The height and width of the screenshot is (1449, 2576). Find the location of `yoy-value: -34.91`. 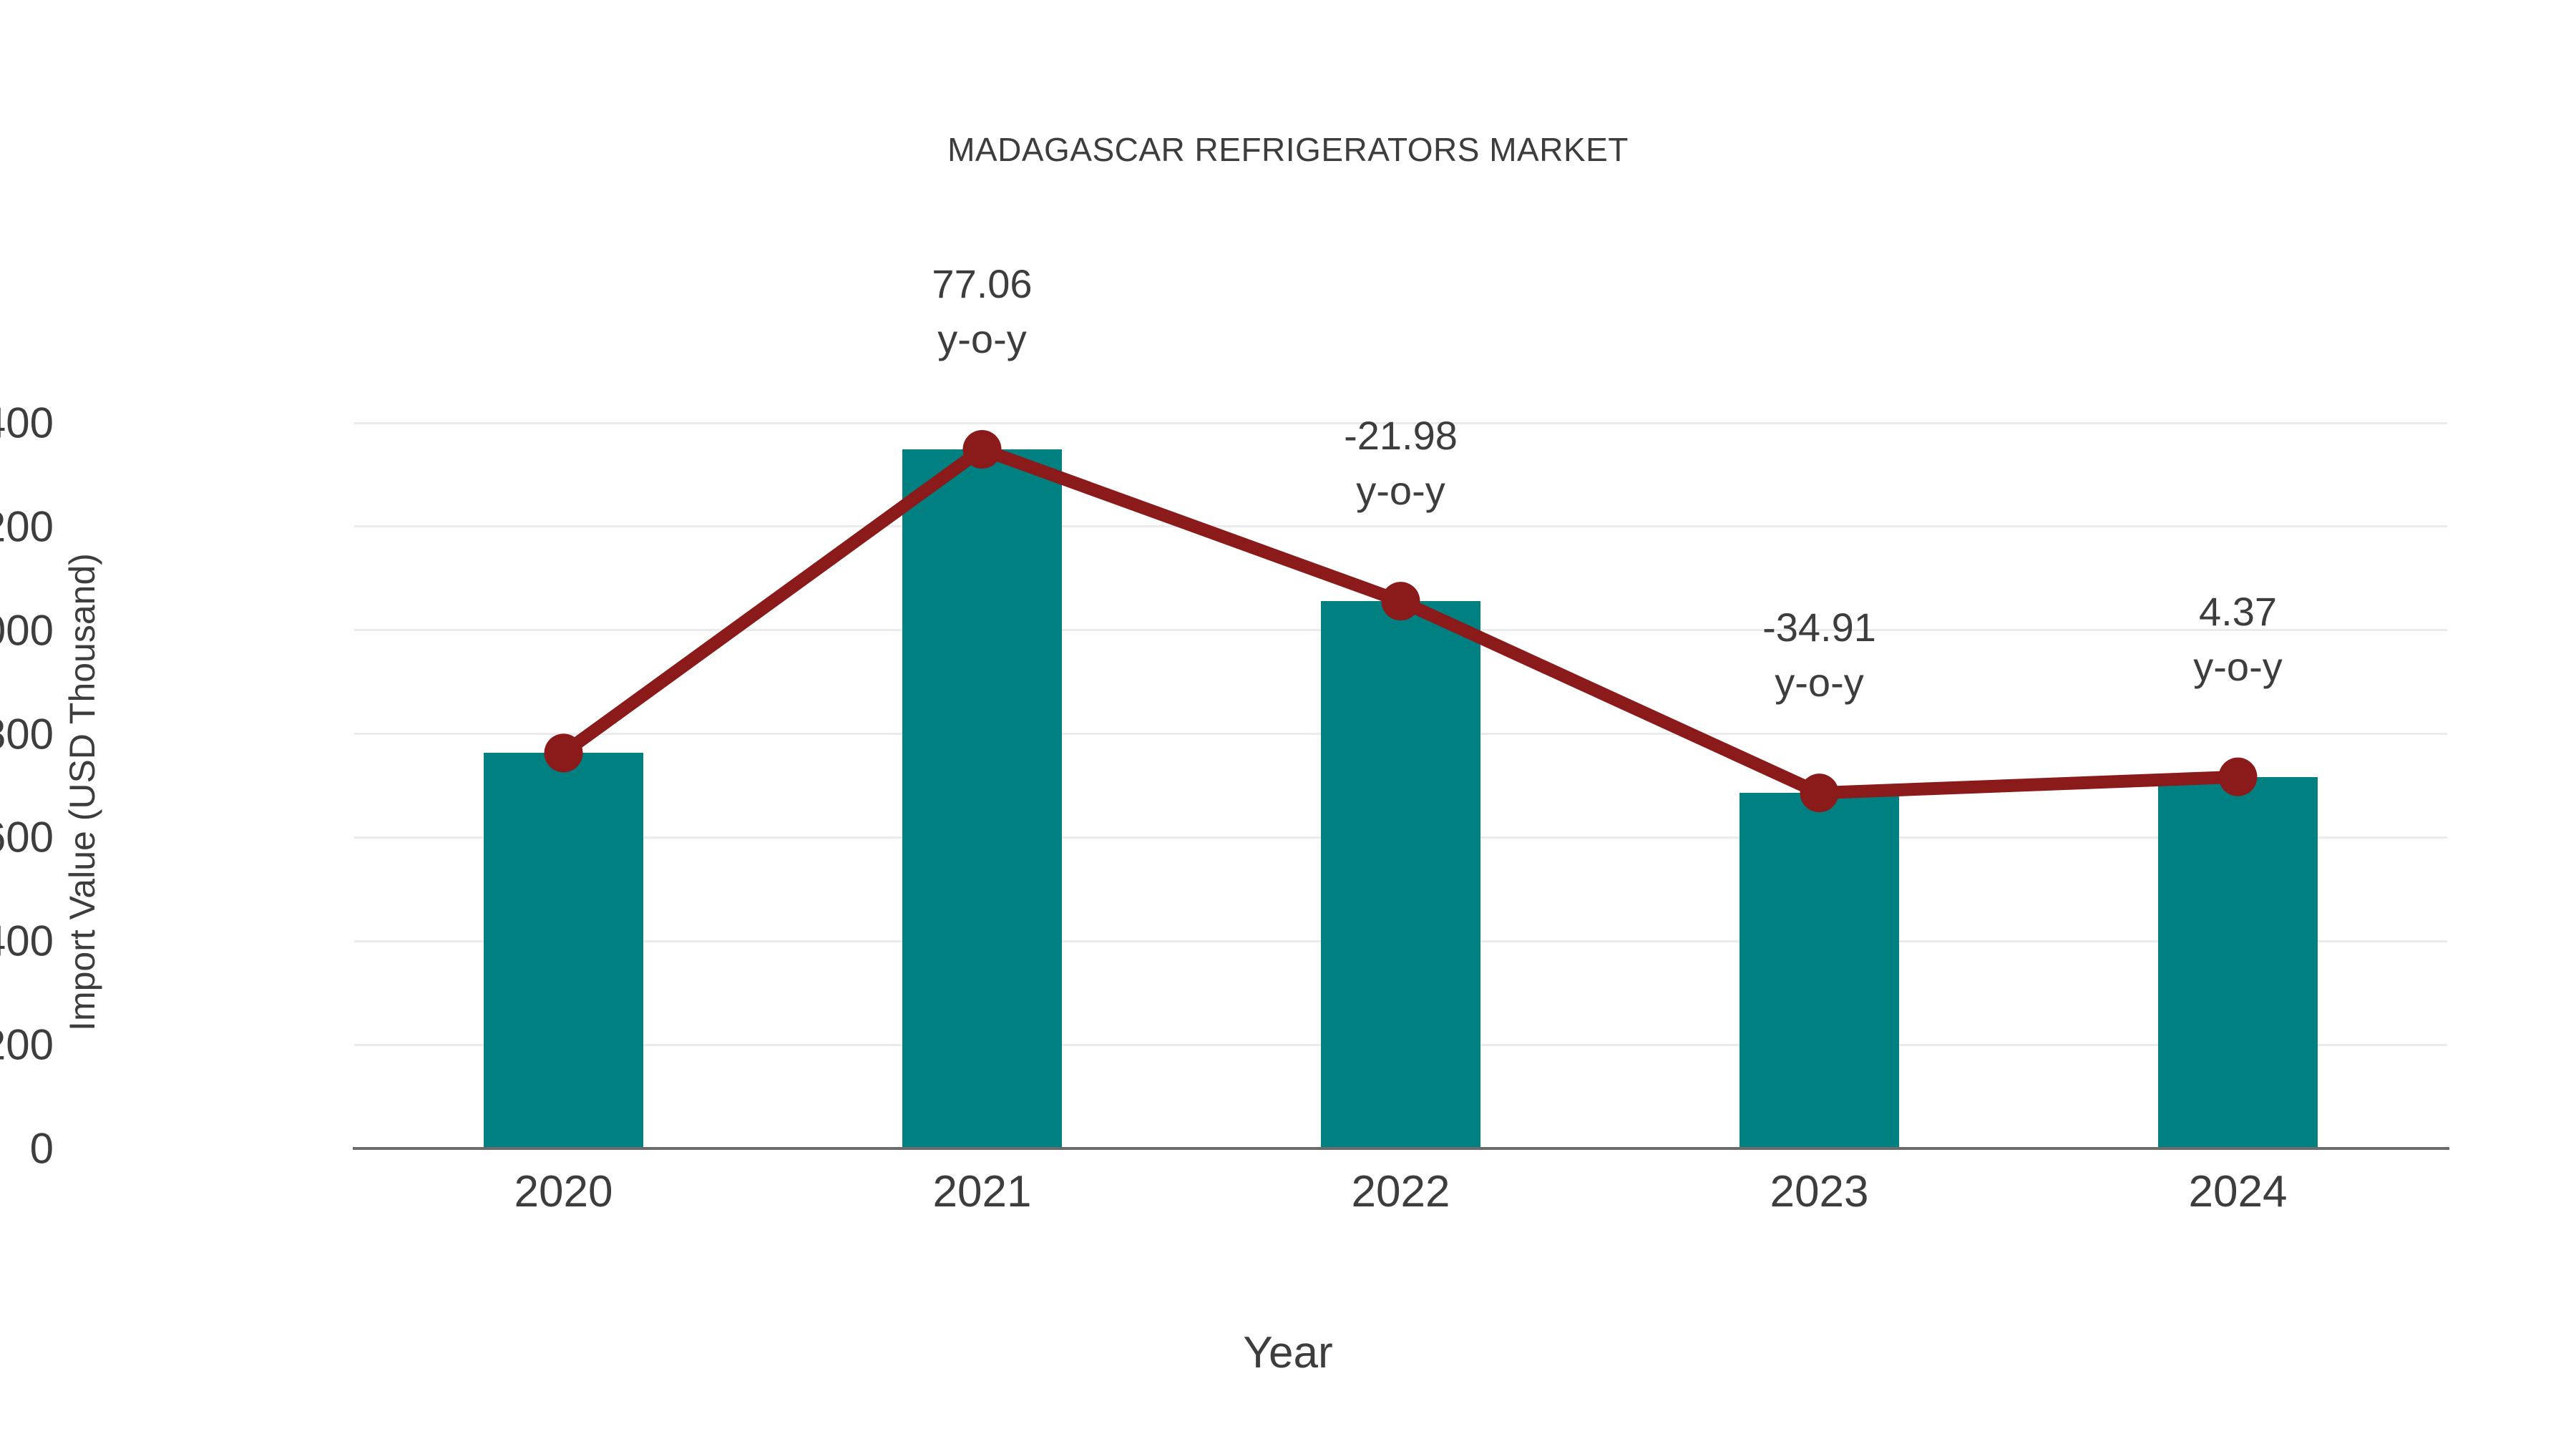

yoy-value: -34.91 is located at coordinates (1819, 627).